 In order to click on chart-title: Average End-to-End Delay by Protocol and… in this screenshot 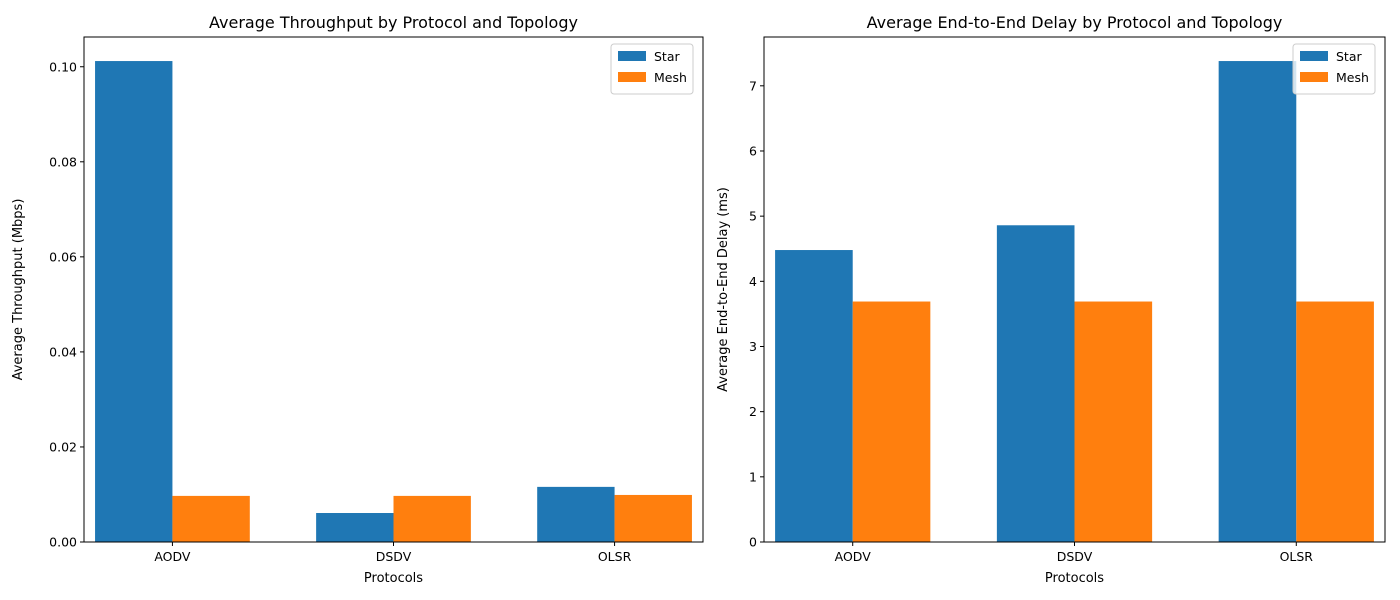, I will do `click(1075, 22)`.